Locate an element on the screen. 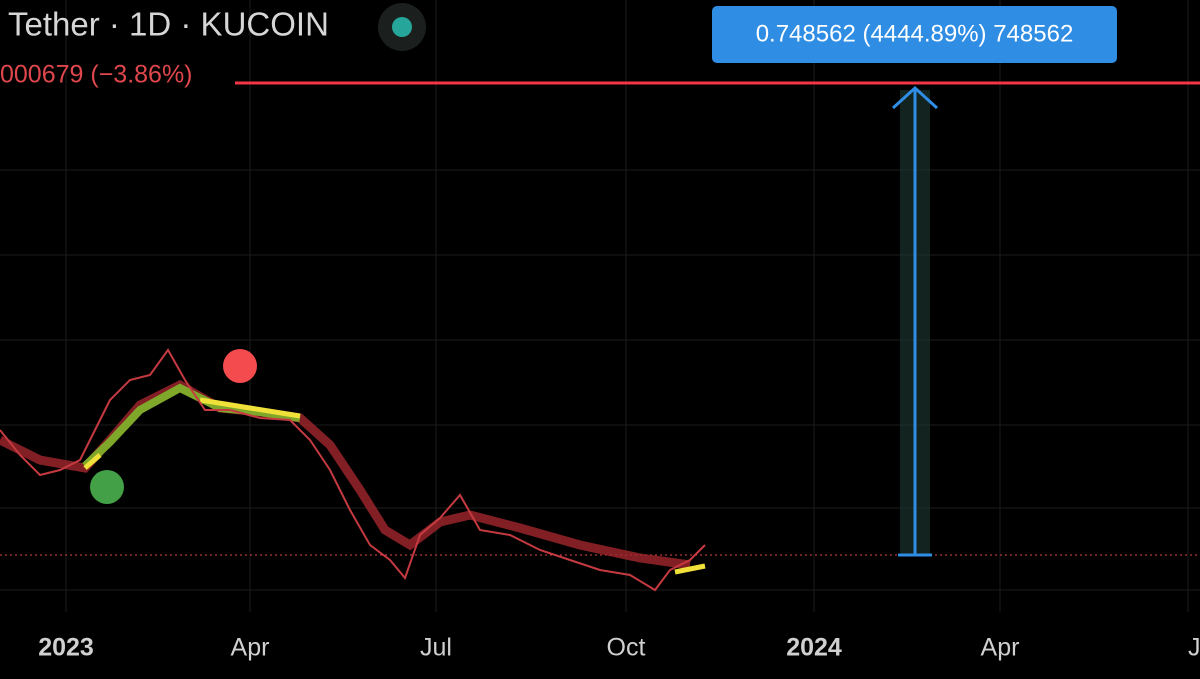 The width and height of the screenshot is (1200, 679). ema-band-flat is located at coordinates (394, 486).